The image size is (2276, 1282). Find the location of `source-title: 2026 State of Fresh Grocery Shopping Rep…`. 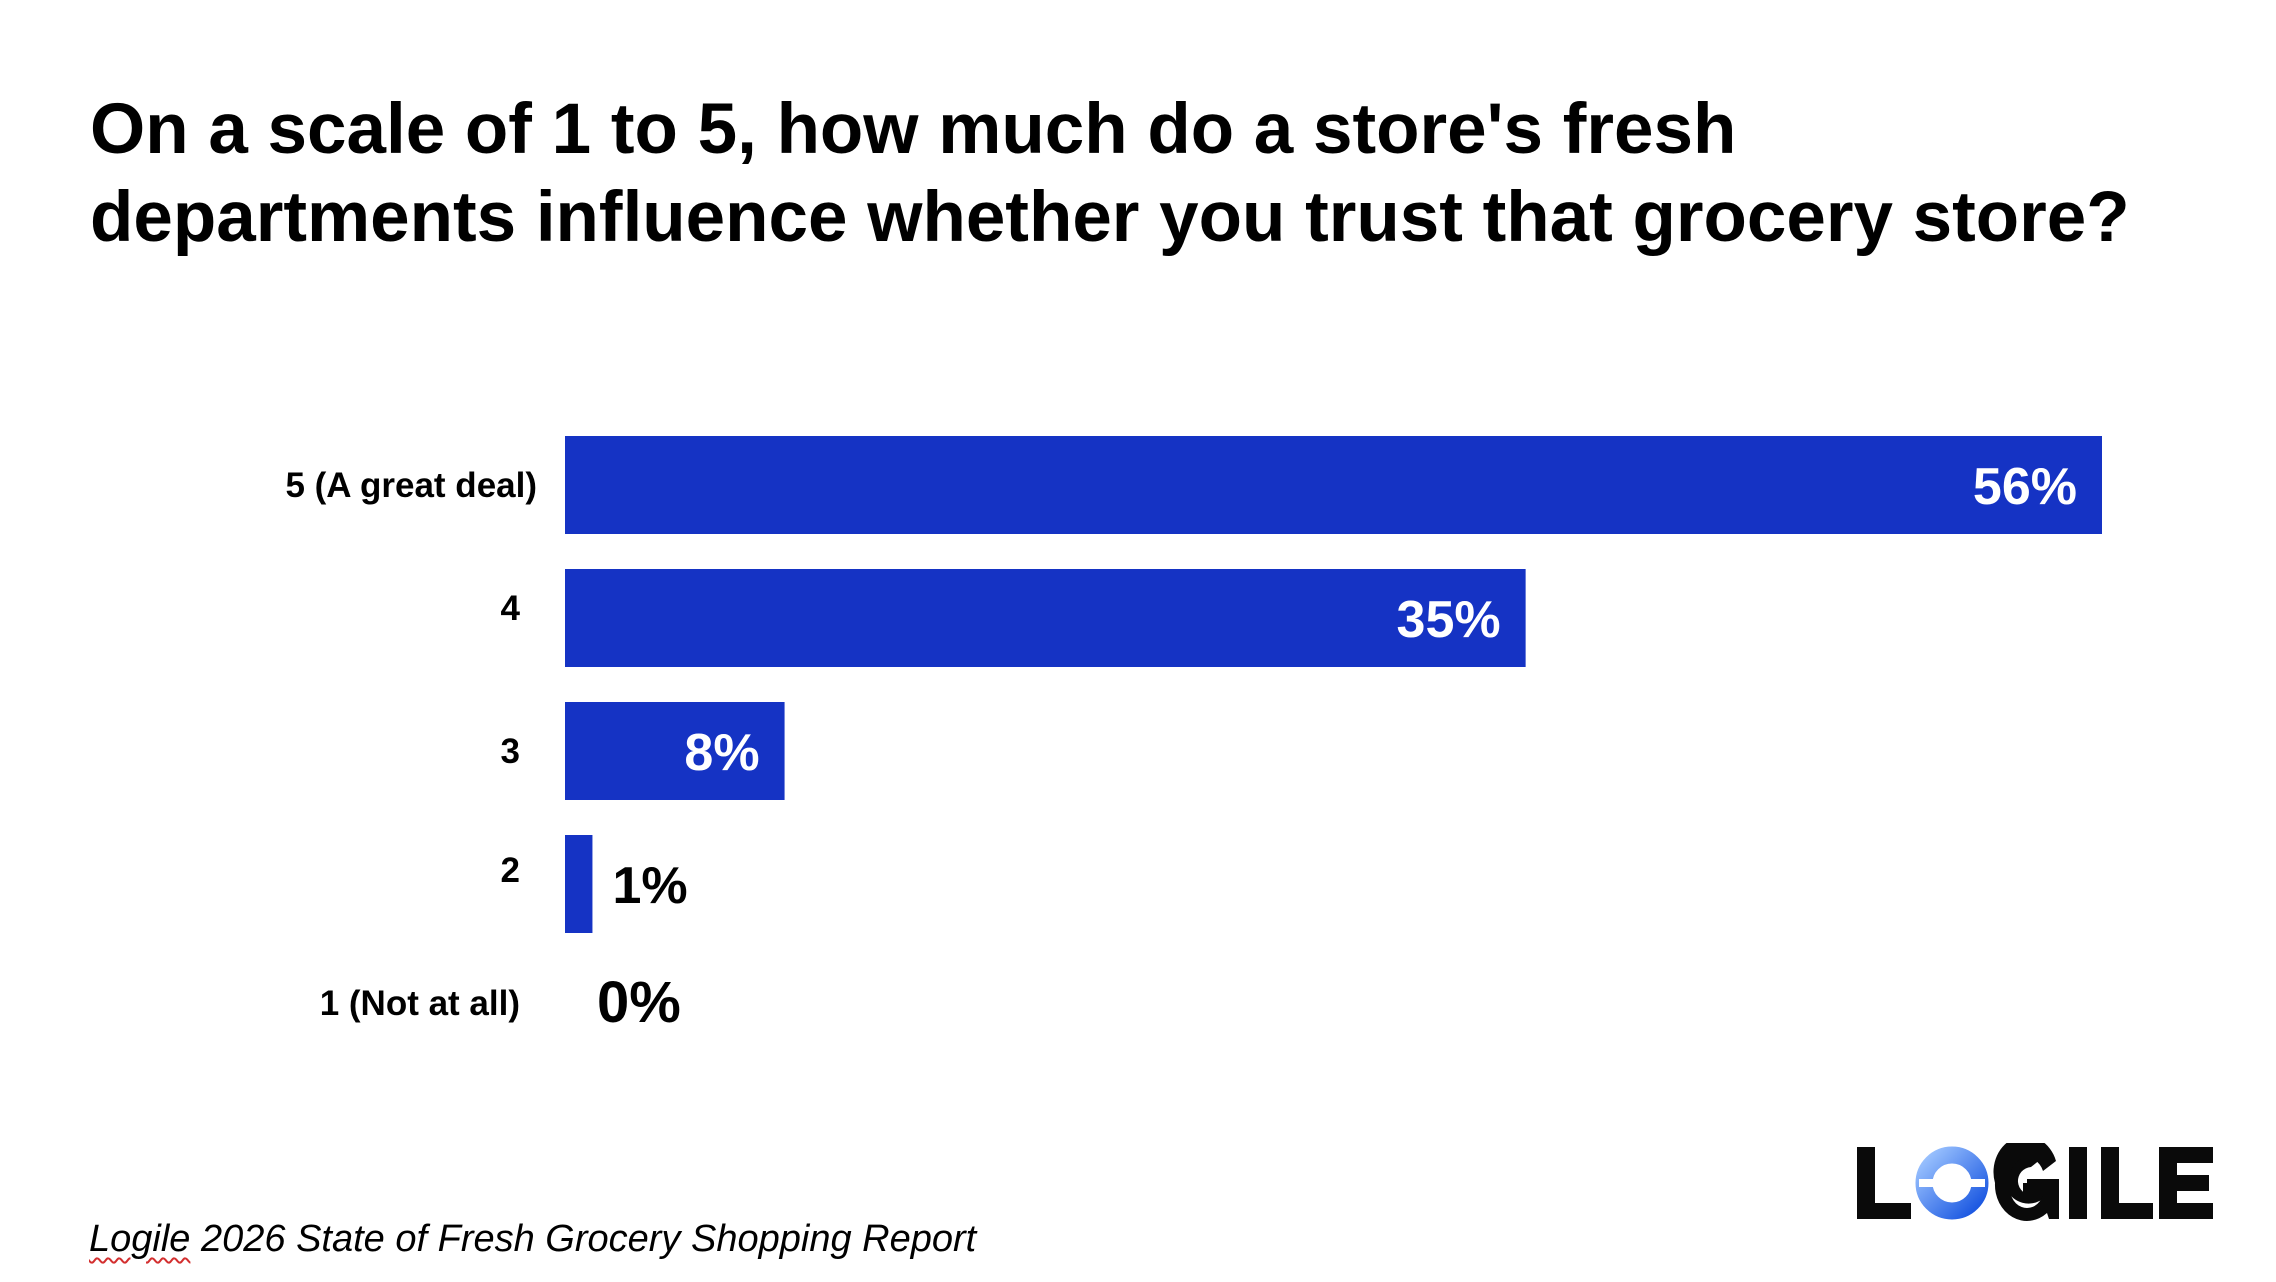

source-title: 2026 State of Fresh Grocery Shopping Rep… is located at coordinates (583, 1239).